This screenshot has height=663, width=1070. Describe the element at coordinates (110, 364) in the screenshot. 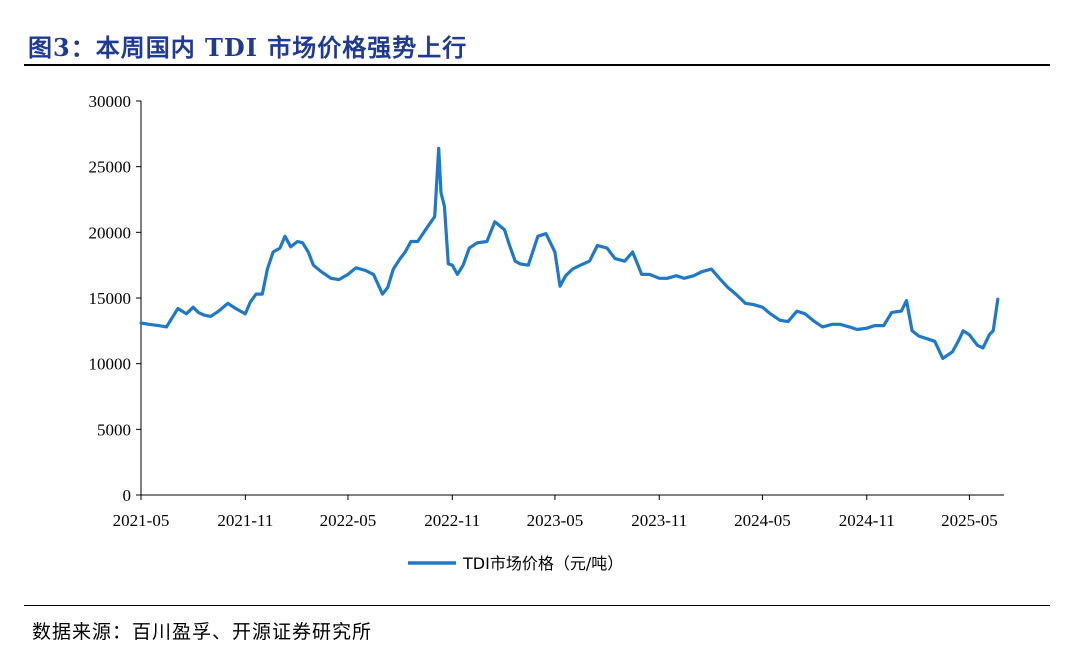

I see `y-tick-label: 10000` at that location.